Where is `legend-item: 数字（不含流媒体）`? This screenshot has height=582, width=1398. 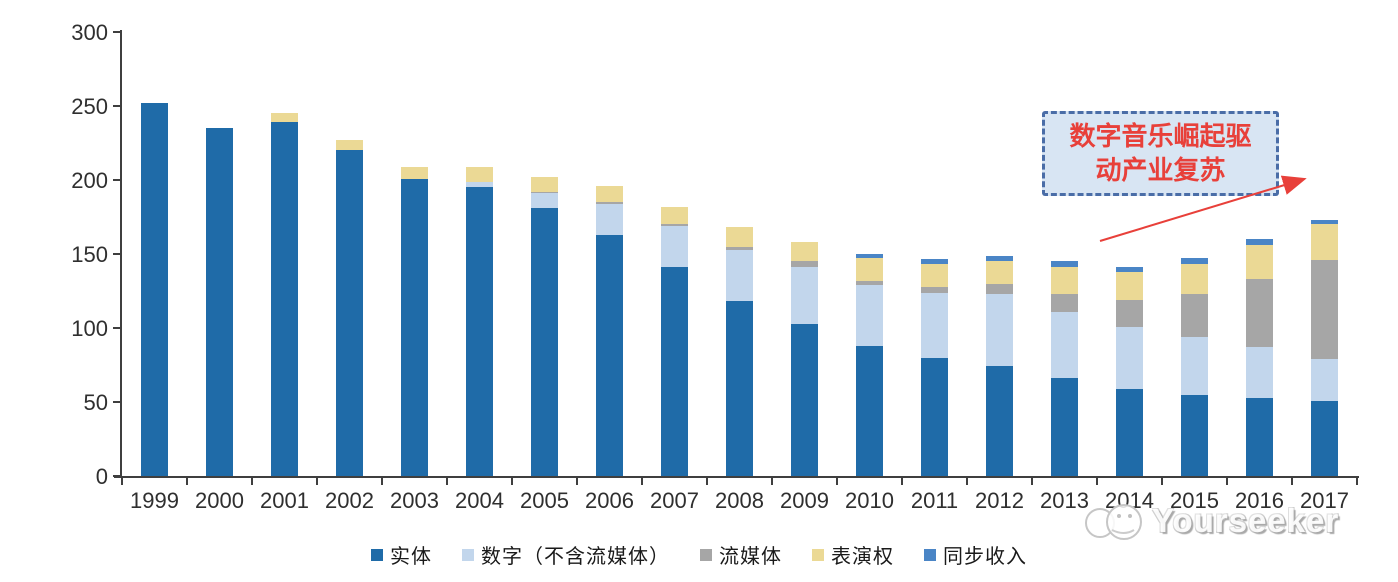
legend-item: 数字（不含流媒体） is located at coordinates (566, 554).